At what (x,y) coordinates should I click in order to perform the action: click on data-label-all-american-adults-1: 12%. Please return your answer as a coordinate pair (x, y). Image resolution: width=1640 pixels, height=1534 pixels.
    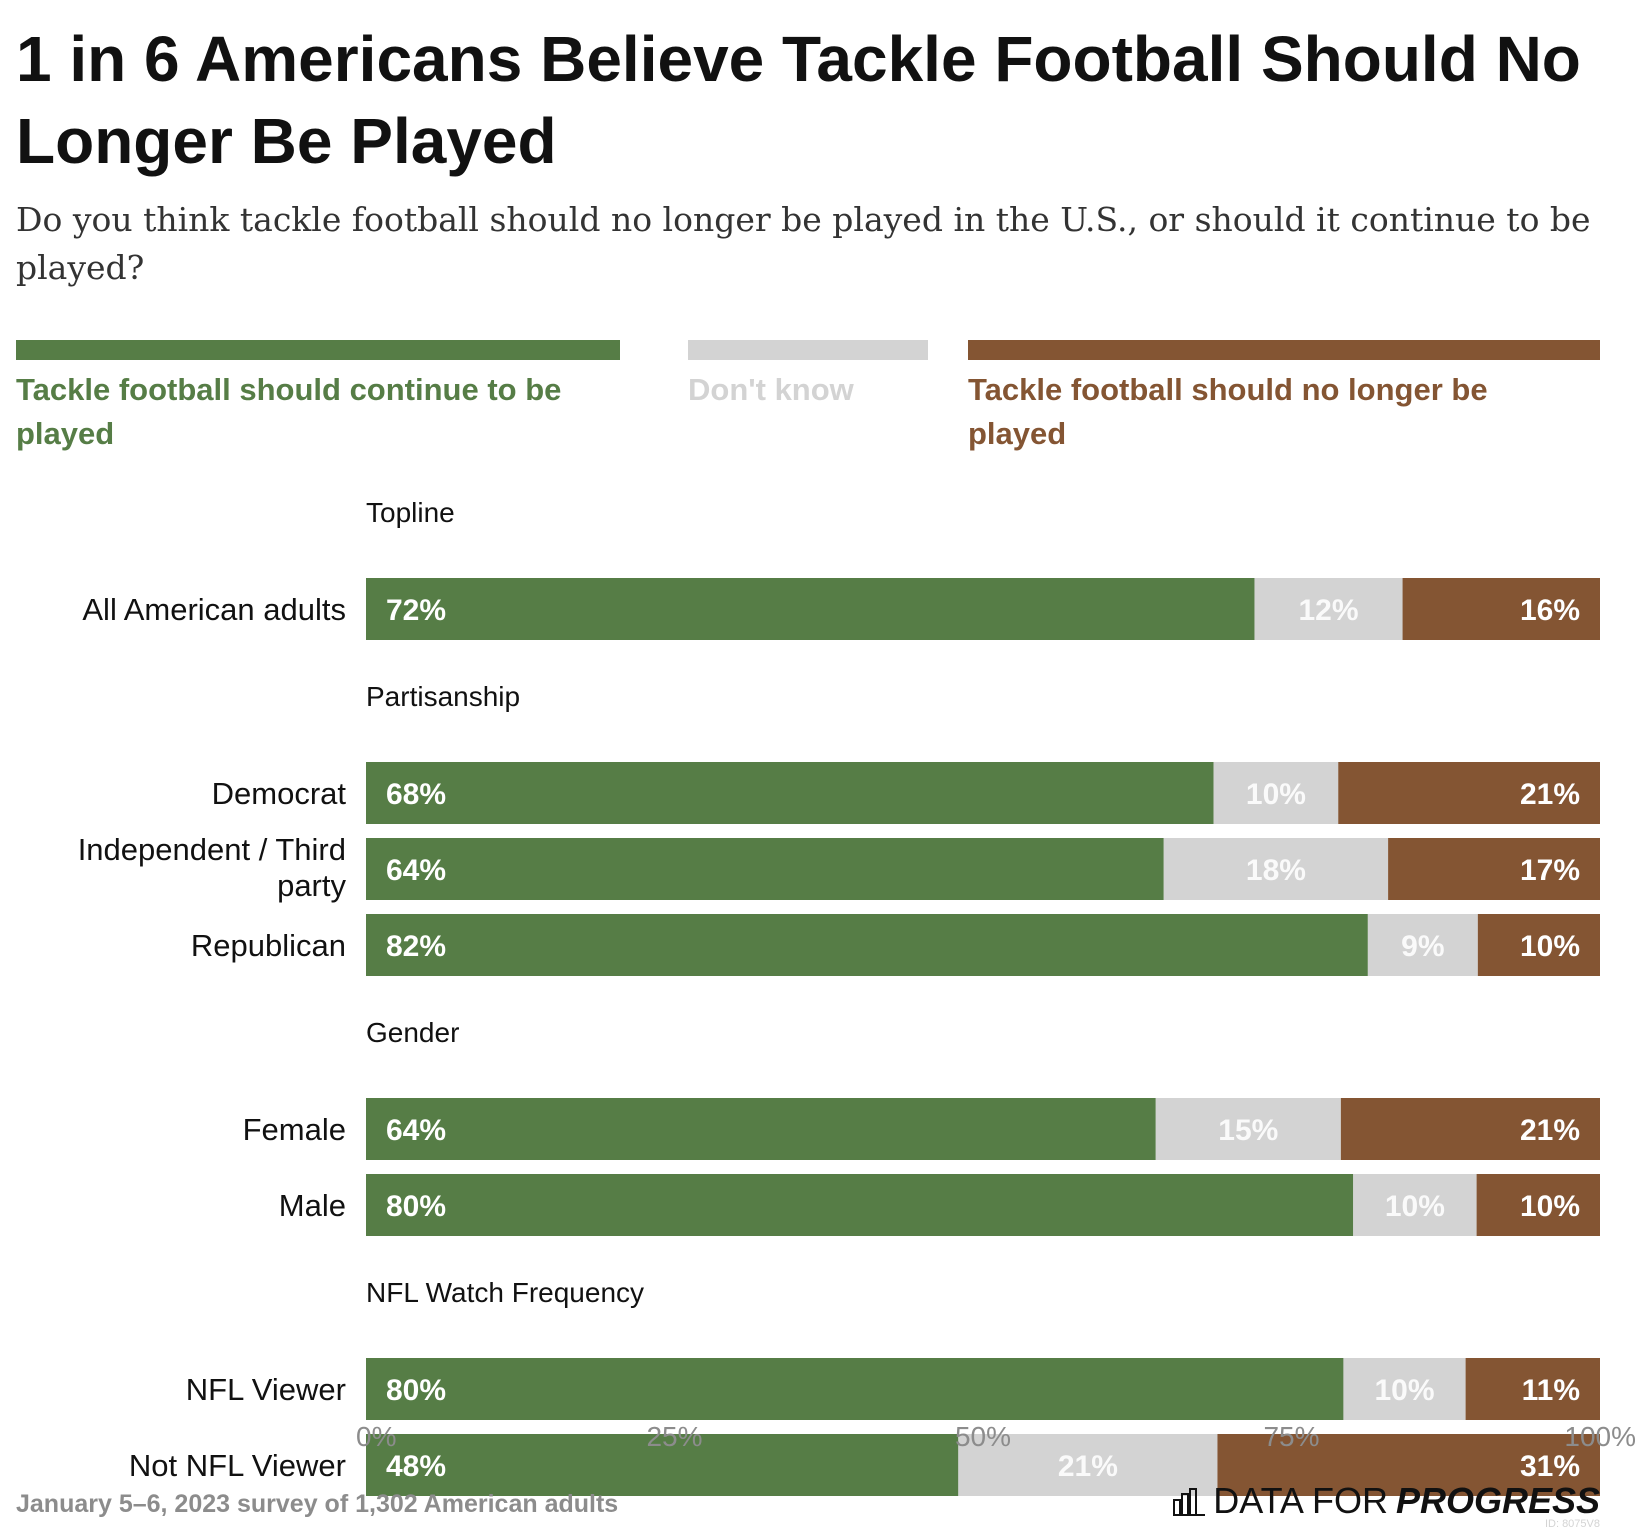
    Looking at the image, I should click on (1328, 610).